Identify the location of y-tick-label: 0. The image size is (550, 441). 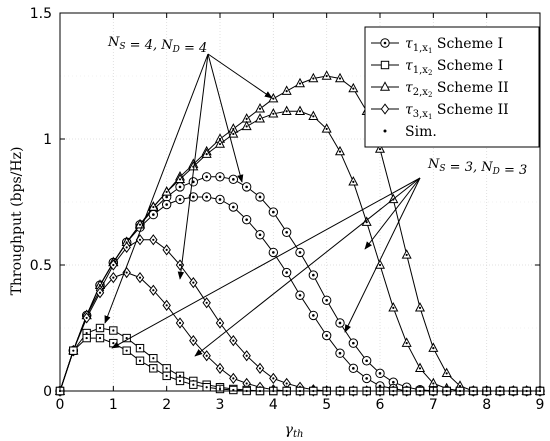
(47, 392).